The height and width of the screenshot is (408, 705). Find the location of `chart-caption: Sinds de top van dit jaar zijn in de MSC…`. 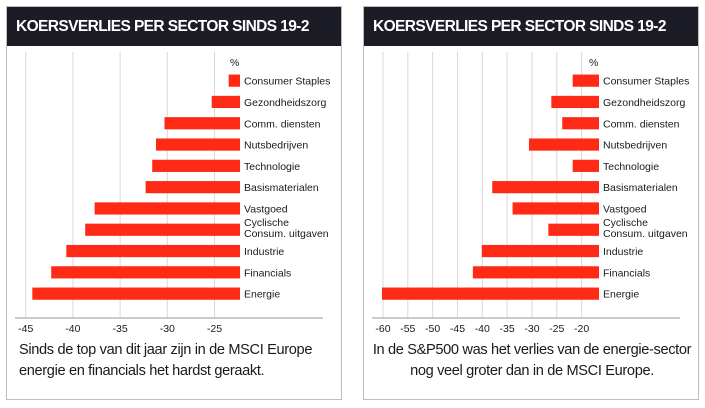

chart-caption: Sinds de top van dit jaar zijn in de MSC… is located at coordinates (166, 360).